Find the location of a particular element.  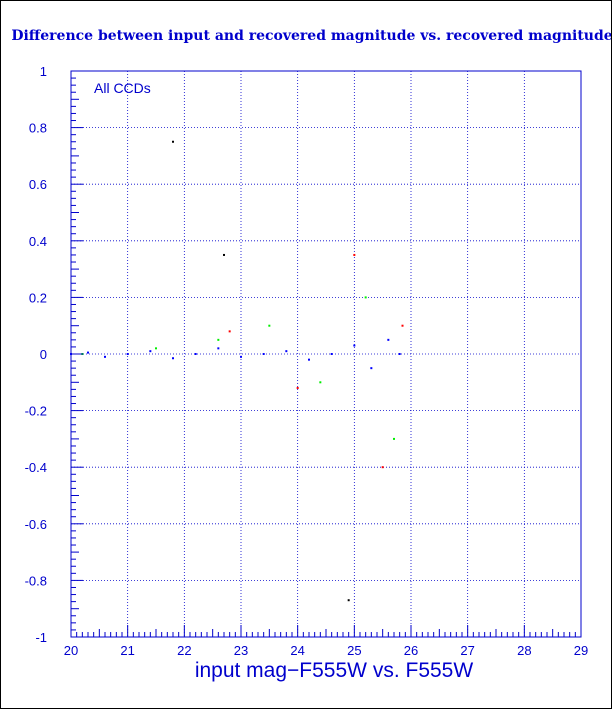

x-tick-label: 25 is located at coordinates (354, 650).